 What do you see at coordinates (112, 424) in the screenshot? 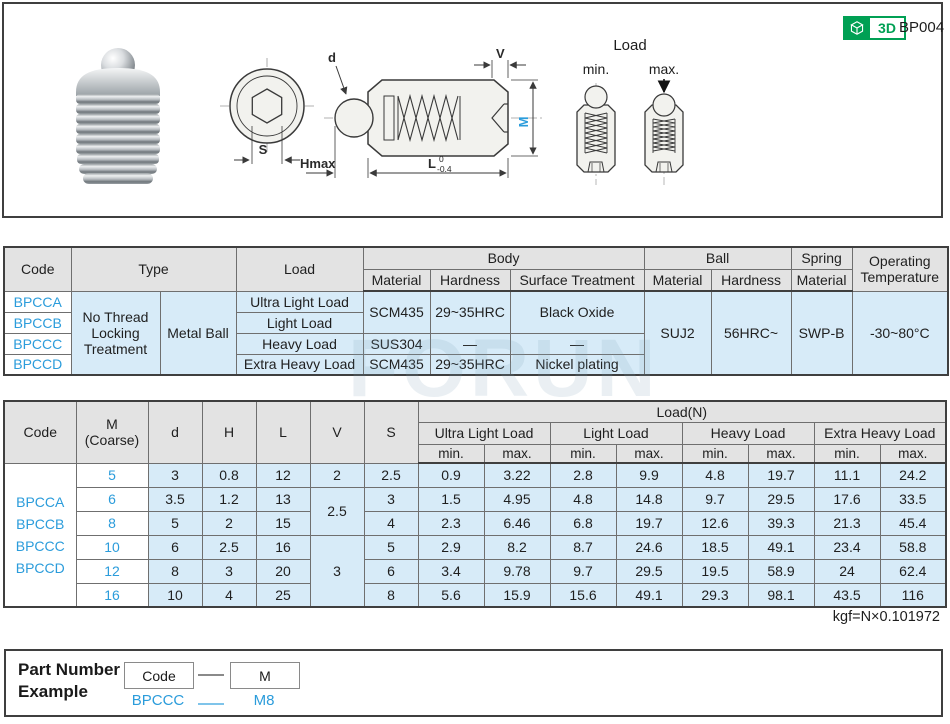
I see `dim-header-m-line1: M` at bounding box center [112, 424].